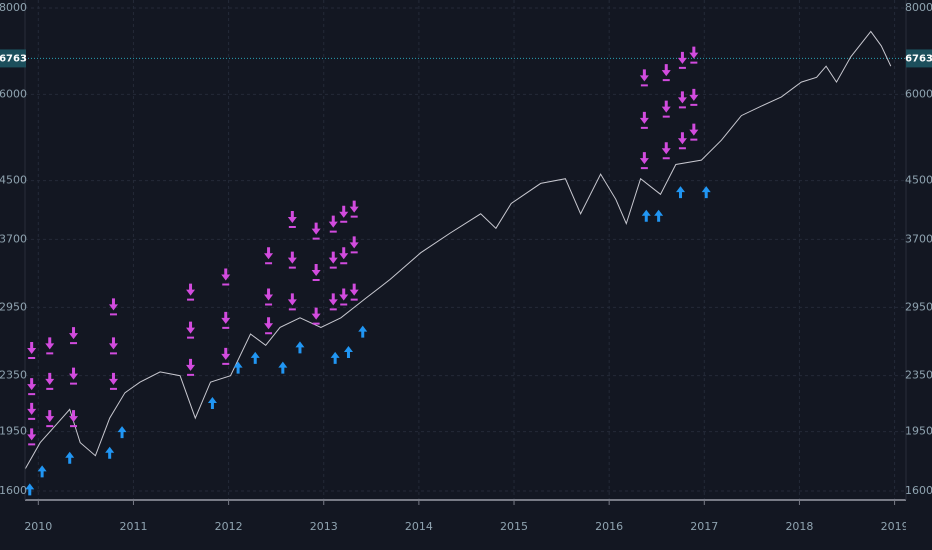 The height and width of the screenshot is (550, 932). I want to click on x-tick-label: 2013, so click(324, 526).